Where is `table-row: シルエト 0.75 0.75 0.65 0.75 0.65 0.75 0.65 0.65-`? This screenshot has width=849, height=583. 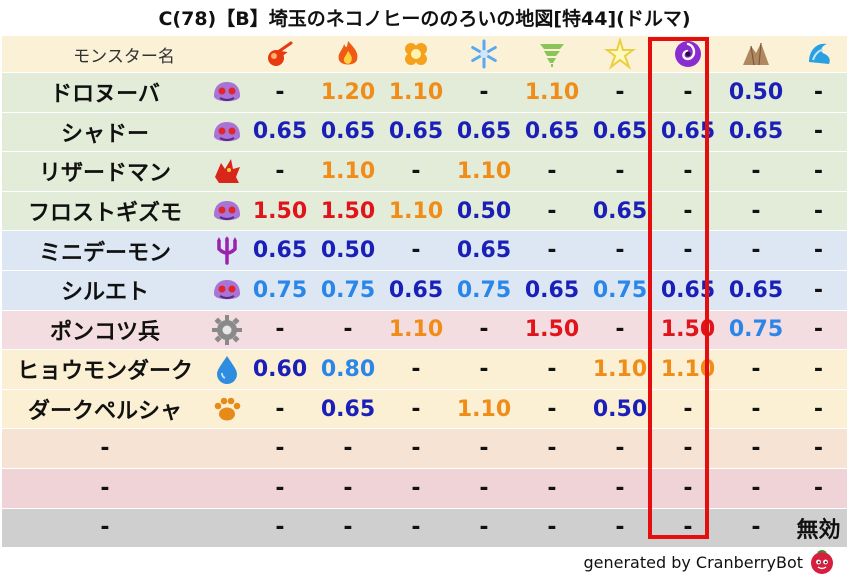
table-row: シルエト 0.75 0.75 0.65 0.75 0.65 0.75 0.65 0.65- is located at coordinates (424, 290).